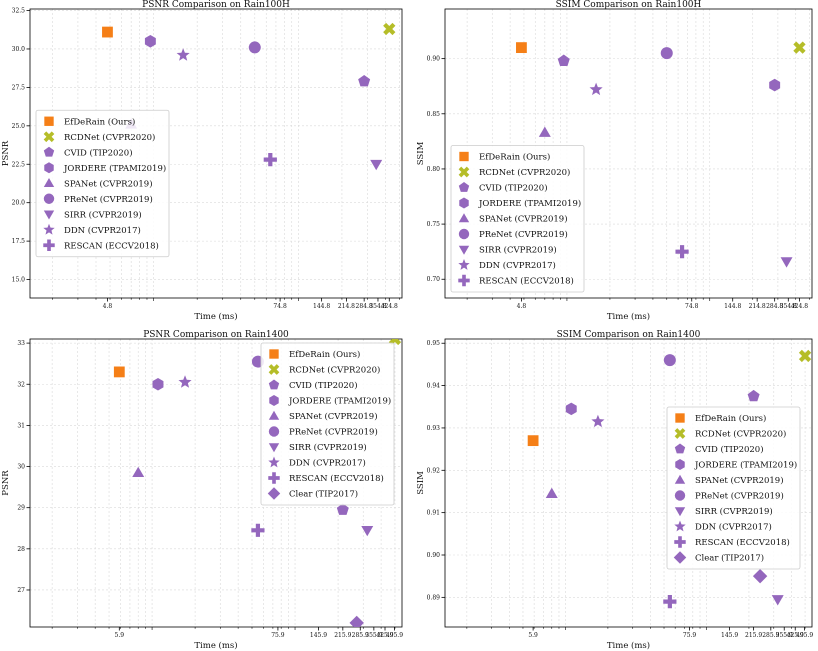 Image resolution: width=818 pixels, height=651 pixels. Describe the element at coordinates (150, 41) in the screenshot. I see `point-jordere-tpami2019` at that location.